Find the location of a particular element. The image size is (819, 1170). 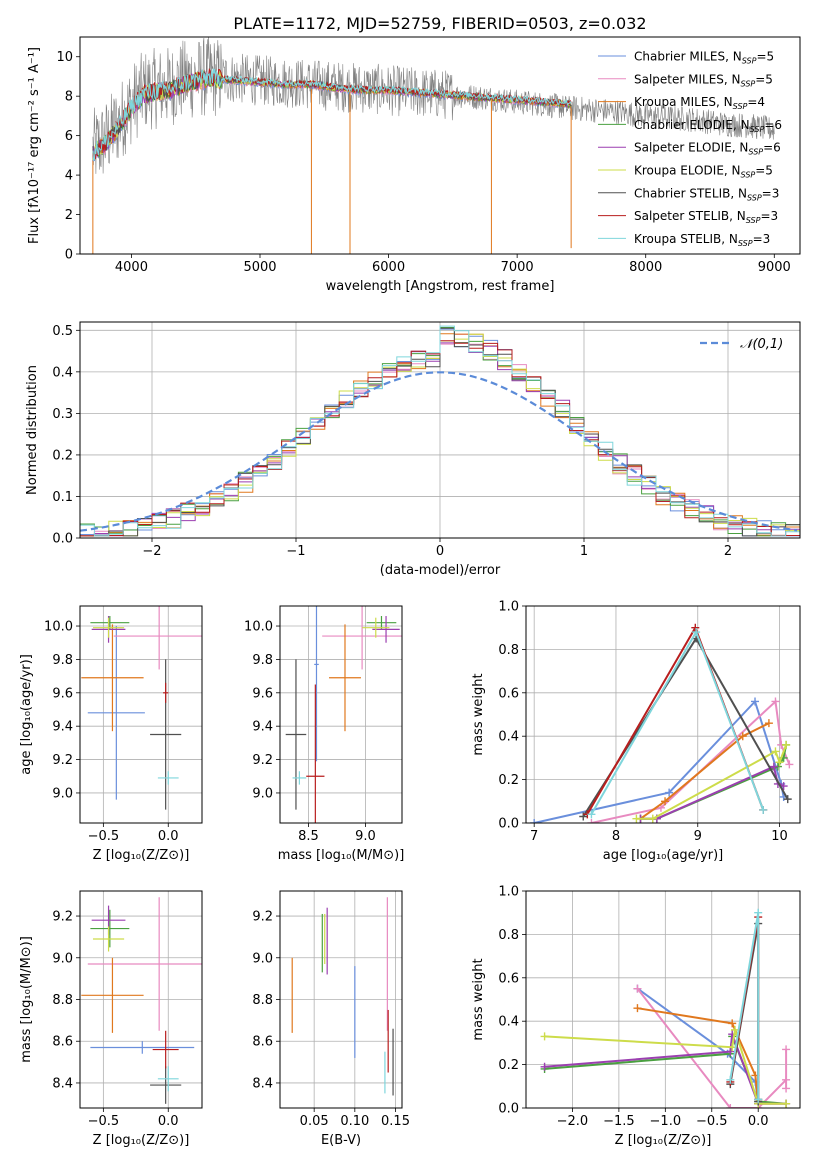

x-tick-label: 10 is located at coordinates (779, 836).